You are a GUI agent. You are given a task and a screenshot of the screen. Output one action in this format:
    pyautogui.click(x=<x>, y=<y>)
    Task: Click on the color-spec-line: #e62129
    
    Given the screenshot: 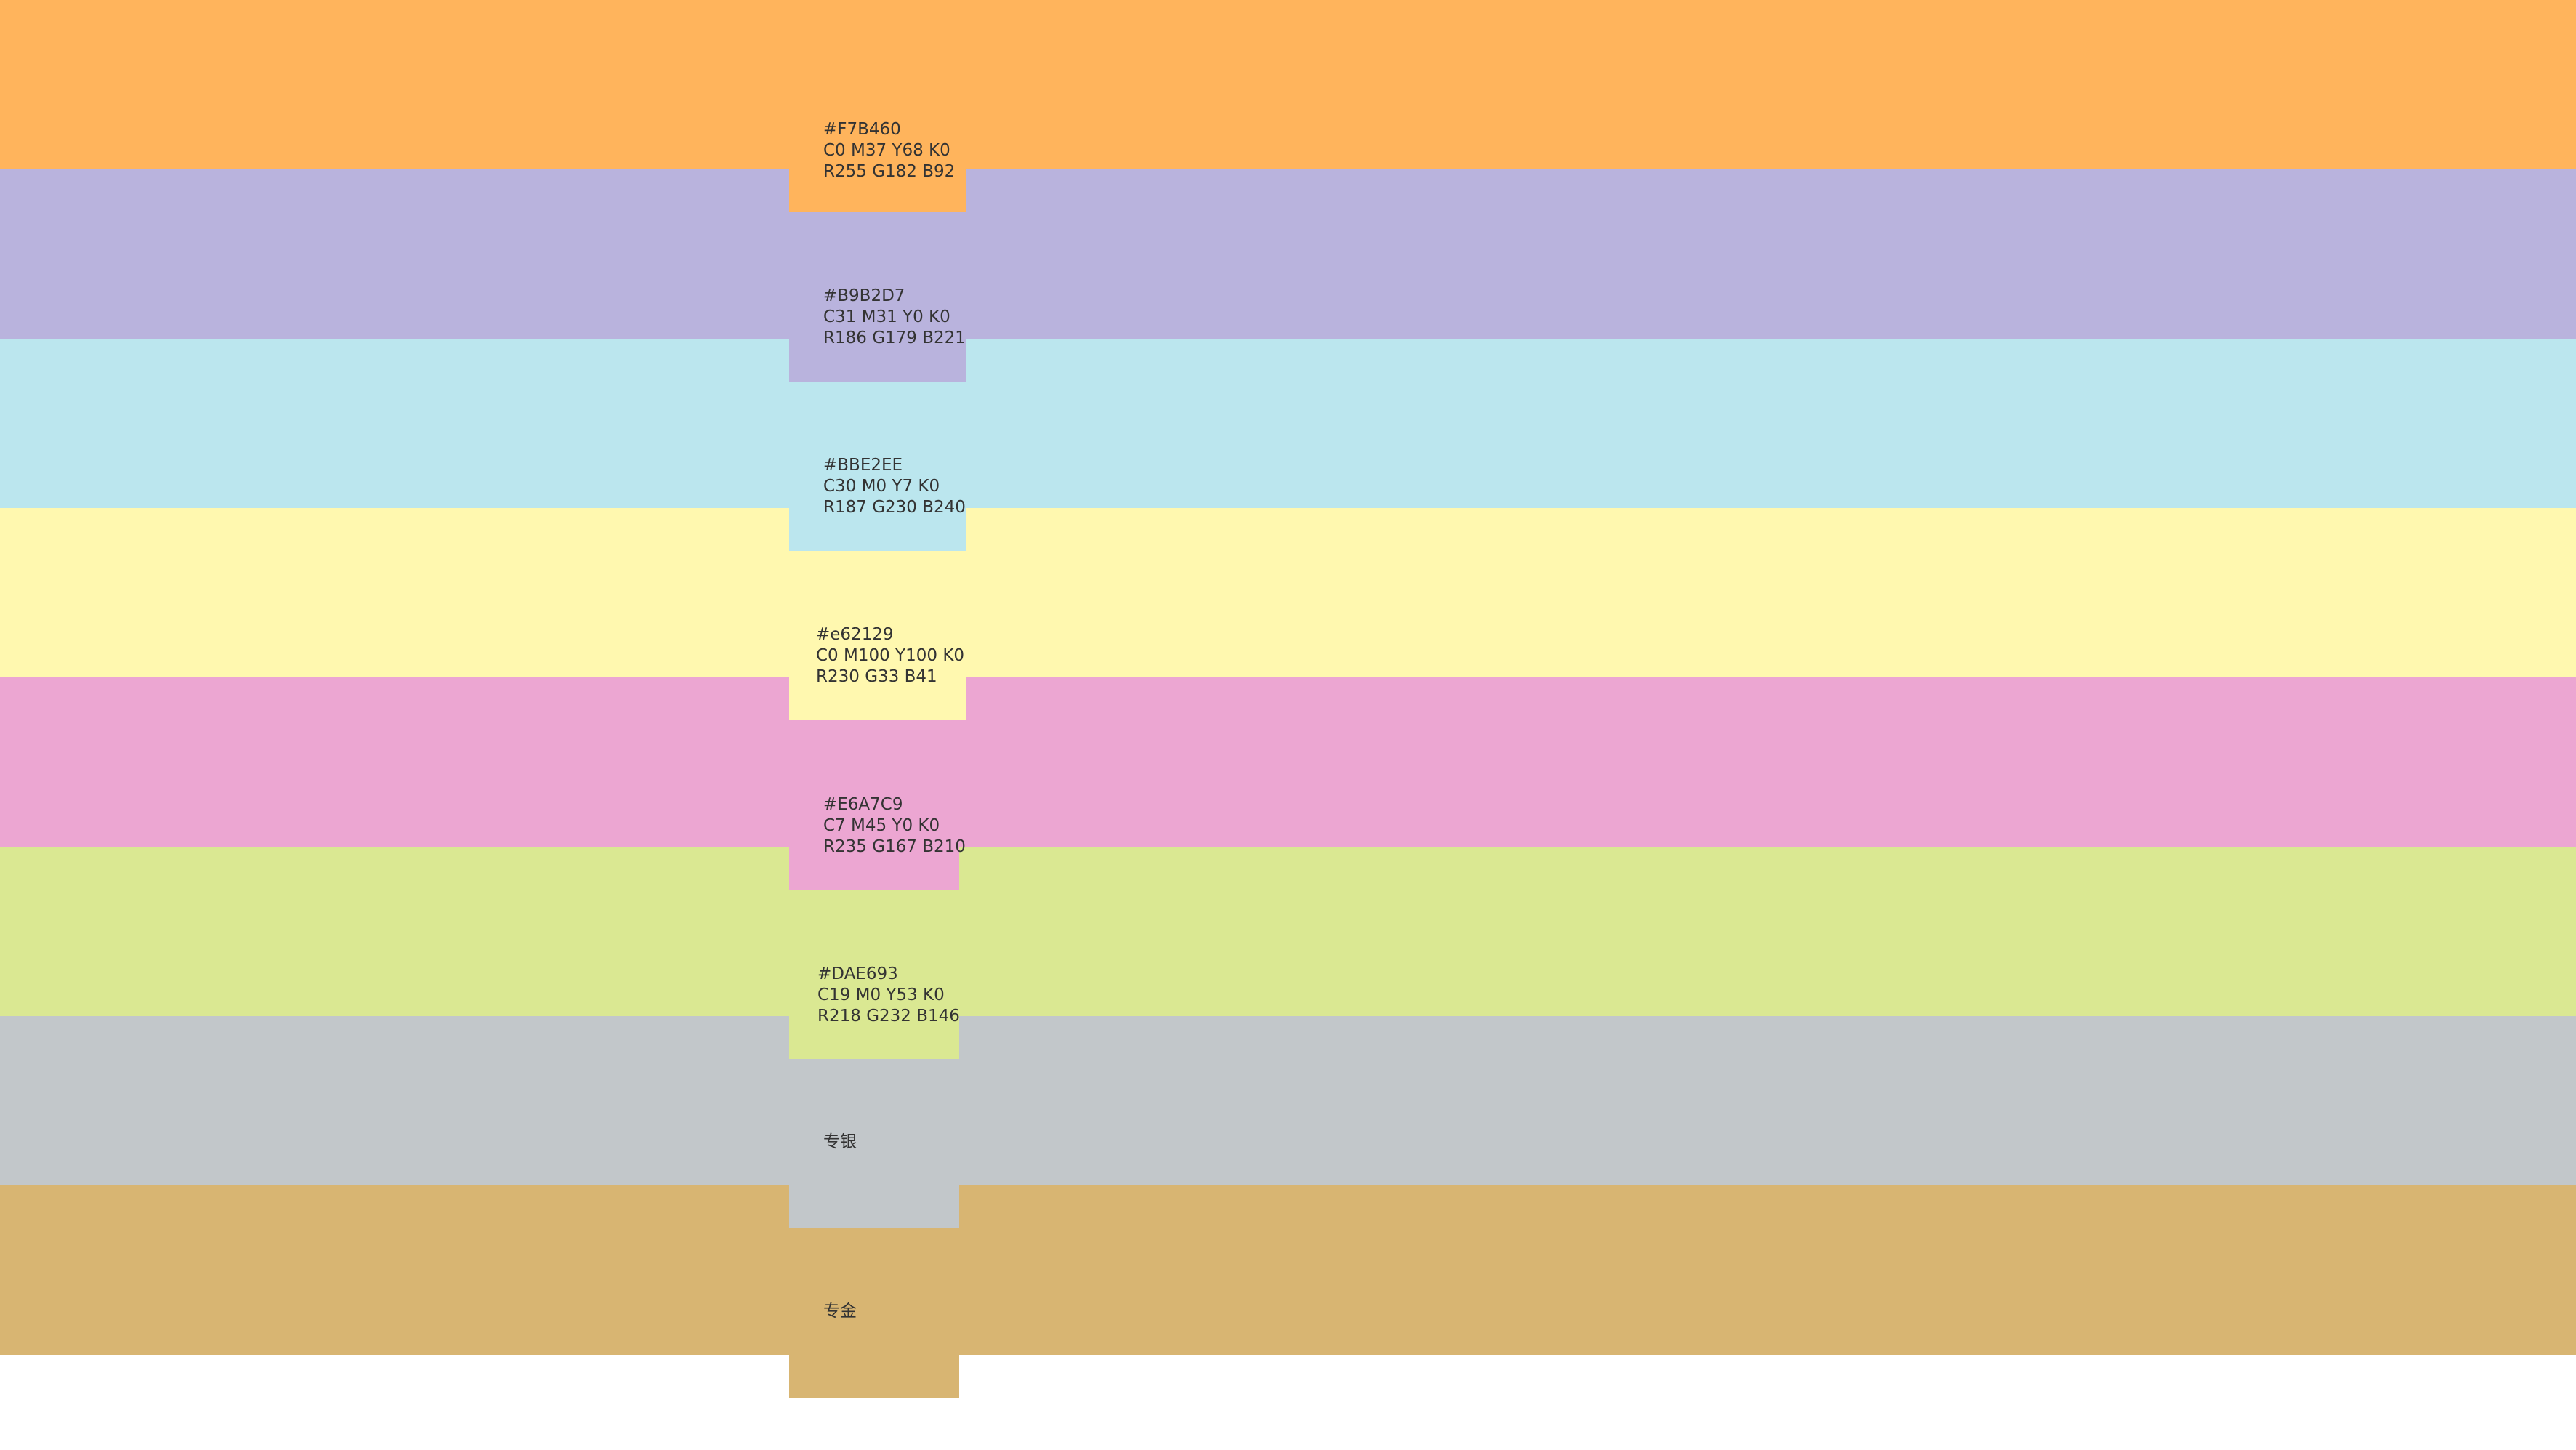 What is the action you would take?
    pyautogui.click(x=855, y=634)
    